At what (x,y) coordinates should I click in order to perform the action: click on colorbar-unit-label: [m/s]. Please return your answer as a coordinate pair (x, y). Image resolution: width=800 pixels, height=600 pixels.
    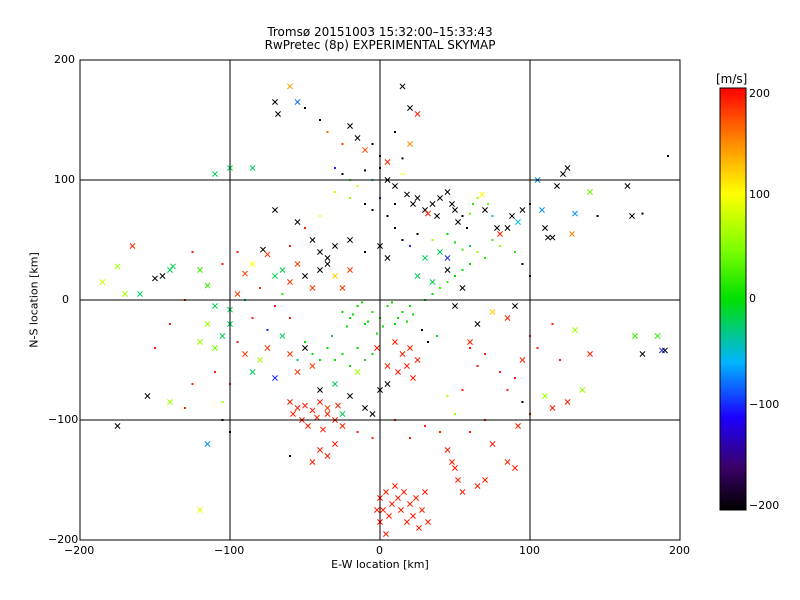
    Looking at the image, I should click on (732, 79).